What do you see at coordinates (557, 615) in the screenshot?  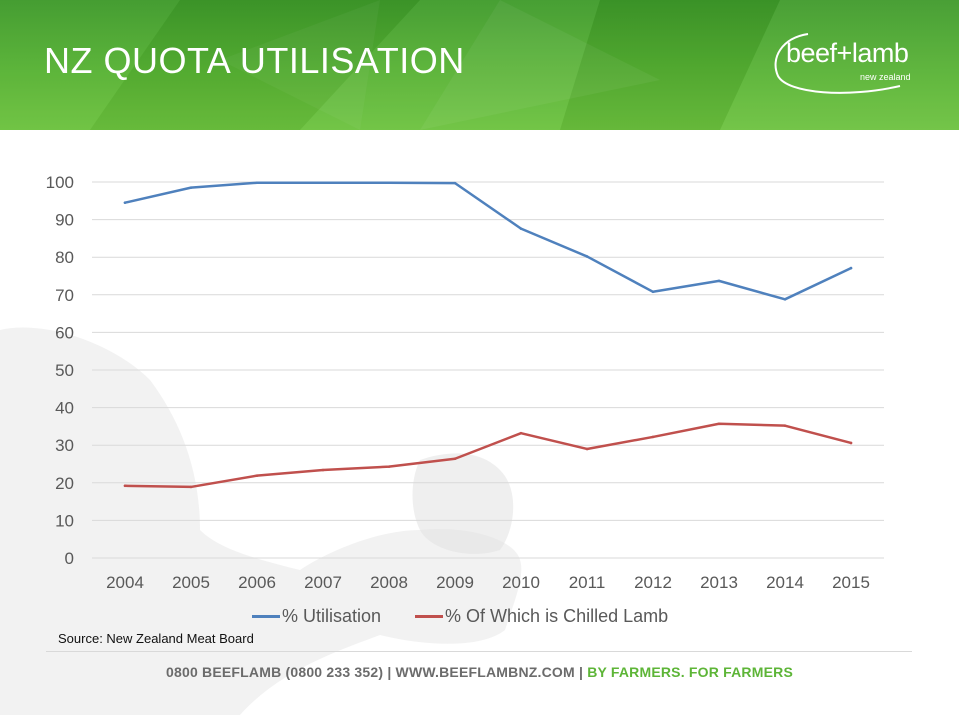 I see `legend-label-chilled-lamb: % Of Which is Chilled Lamb` at bounding box center [557, 615].